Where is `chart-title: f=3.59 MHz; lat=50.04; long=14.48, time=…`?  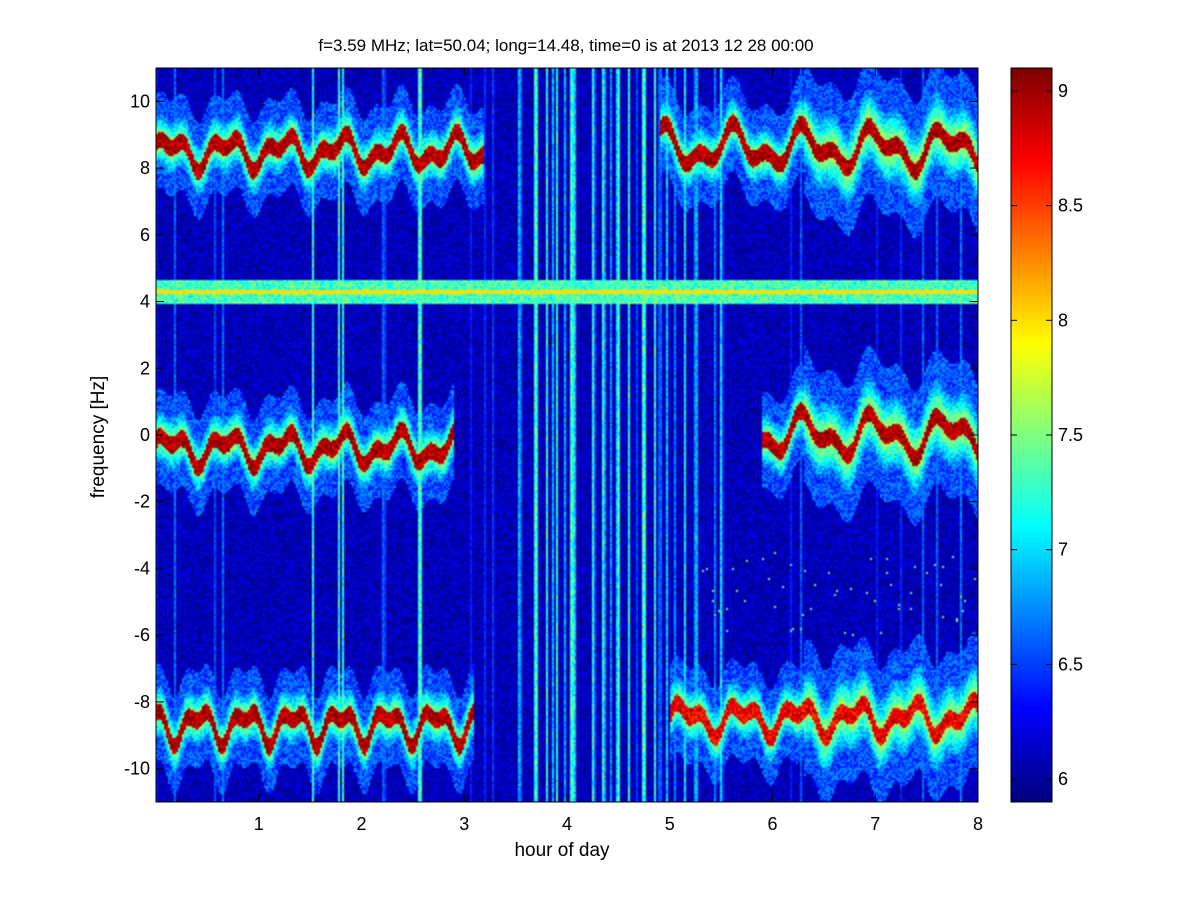
chart-title: f=3.59 MHz; lat=50.04; long=14.48, time=… is located at coordinates (565, 45).